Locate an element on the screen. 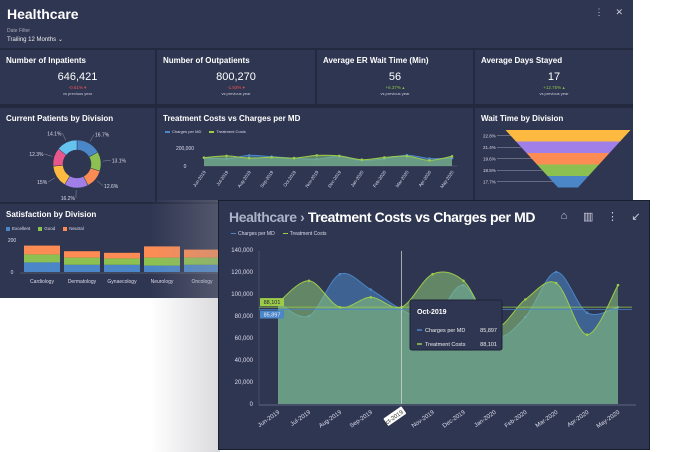 This screenshot has height=452, width=680. funnel-label: 18.5% is located at coordinates (489, 170).